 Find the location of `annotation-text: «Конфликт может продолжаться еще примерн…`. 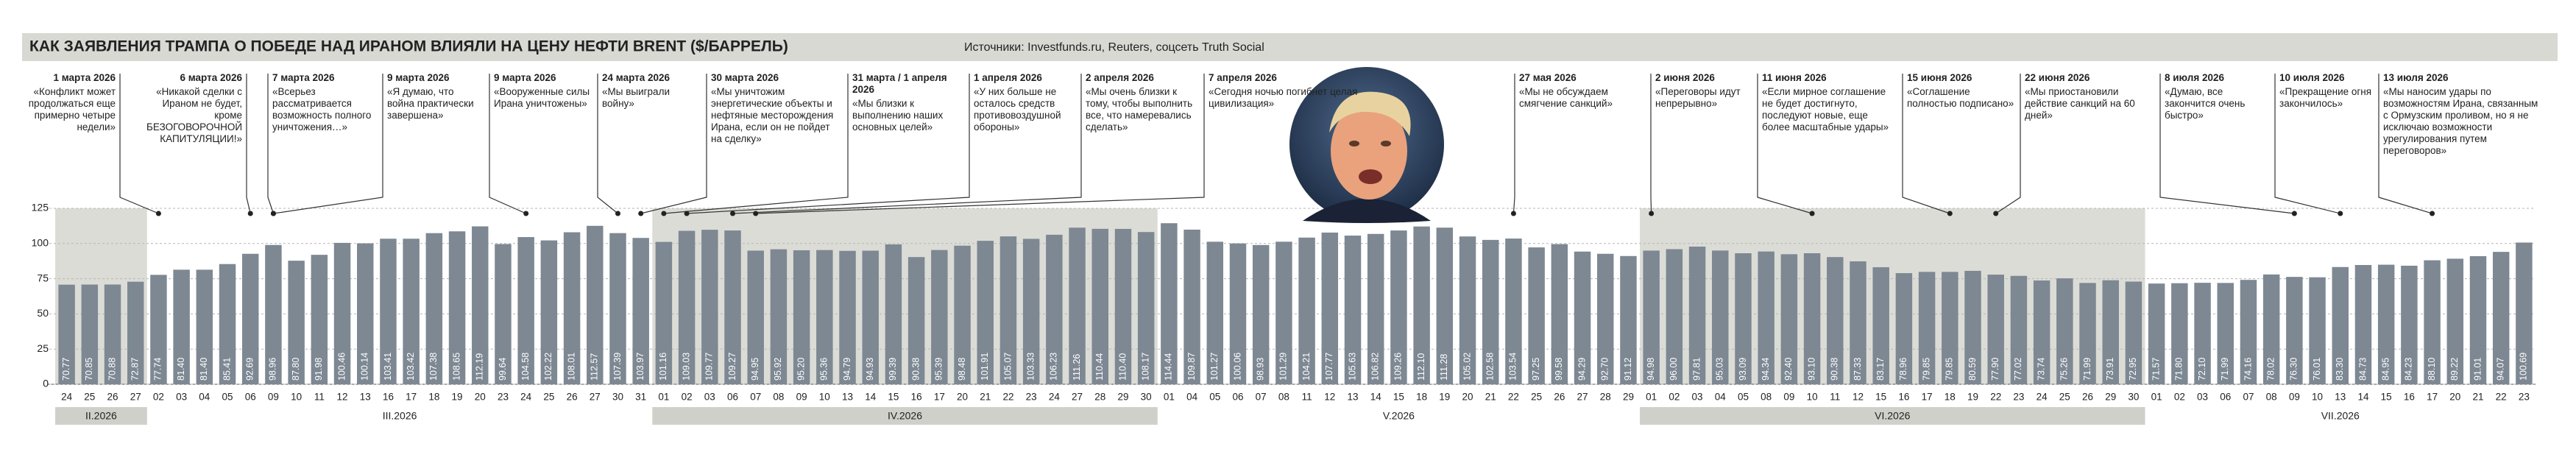

annotation-text: «Конфликт может продолжаться еще примерн… is located at coordinates (72, 109).